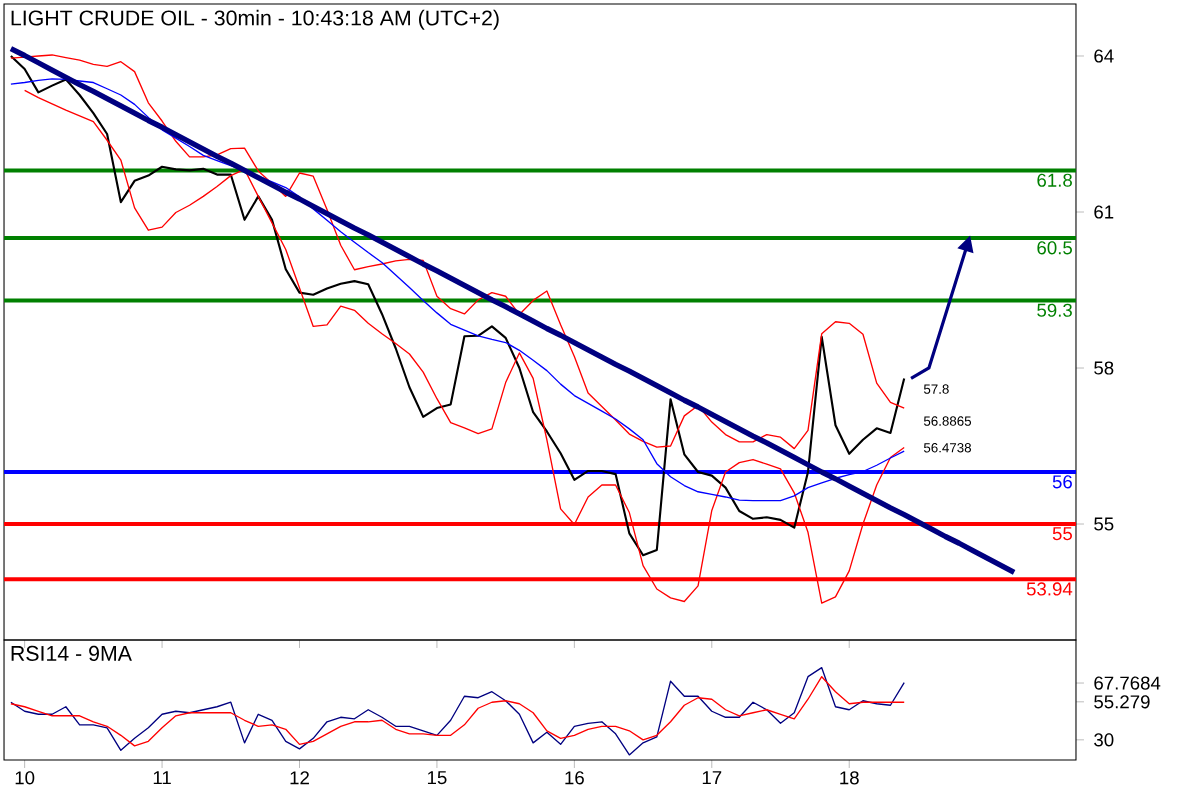 This screenshot has width=1180, height=800. What do you see at coordinates (299, 778) in the screenshot?
I see `x-tick-label: 12` at bounding box center [299, 778].